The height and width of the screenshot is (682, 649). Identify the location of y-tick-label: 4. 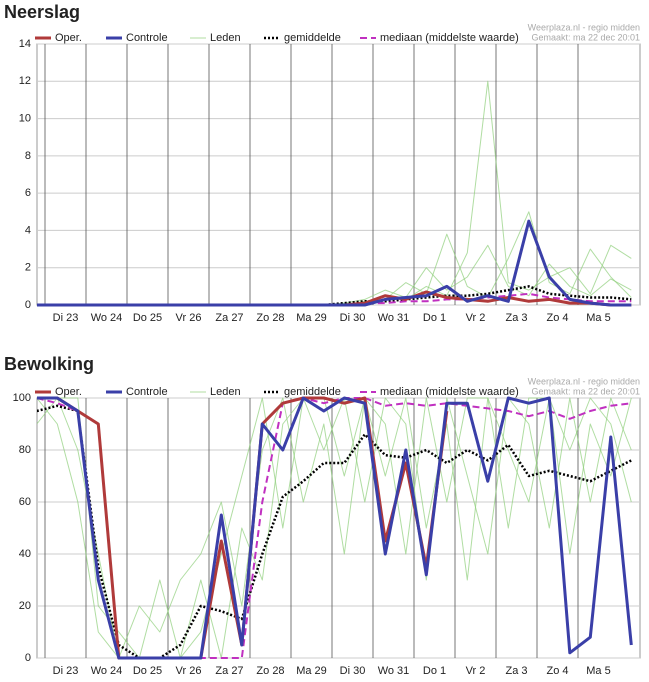
(28, 230).